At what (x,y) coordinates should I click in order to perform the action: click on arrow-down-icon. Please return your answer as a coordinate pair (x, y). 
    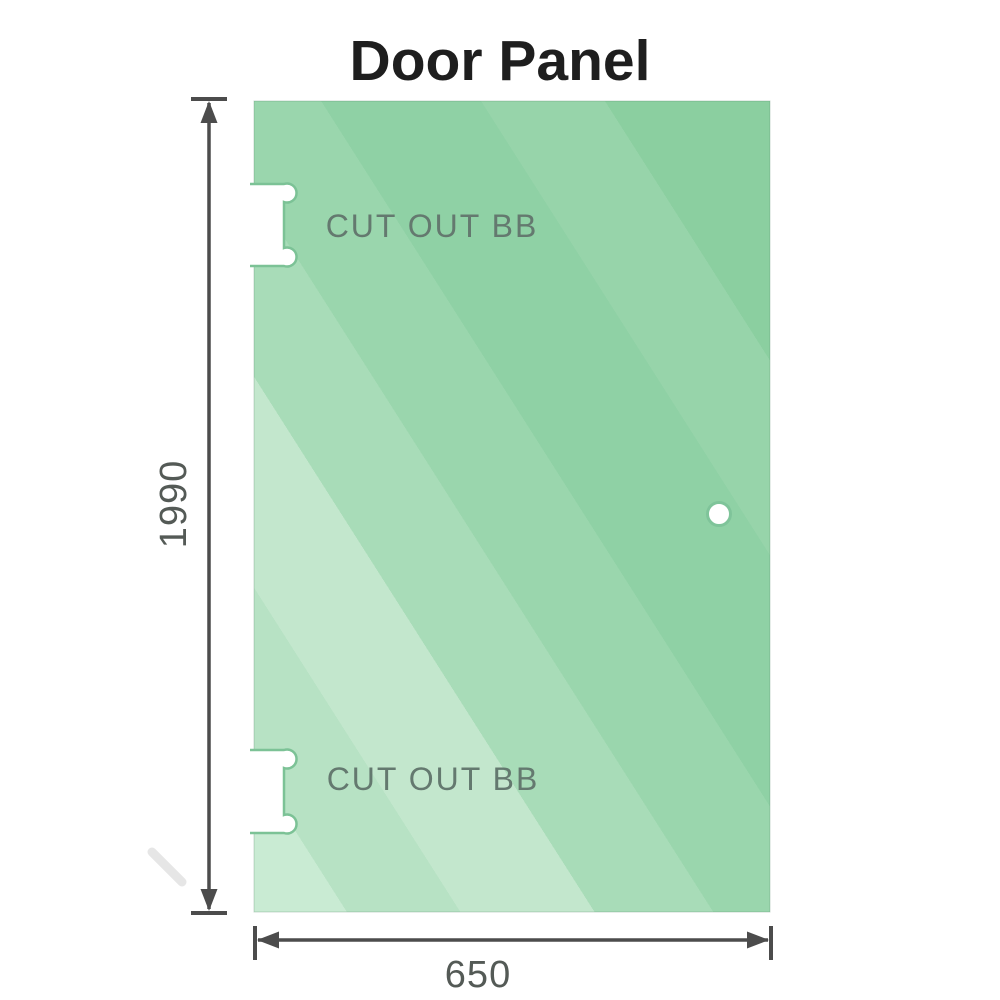
    Looking at the image, I should click on (209, 900).